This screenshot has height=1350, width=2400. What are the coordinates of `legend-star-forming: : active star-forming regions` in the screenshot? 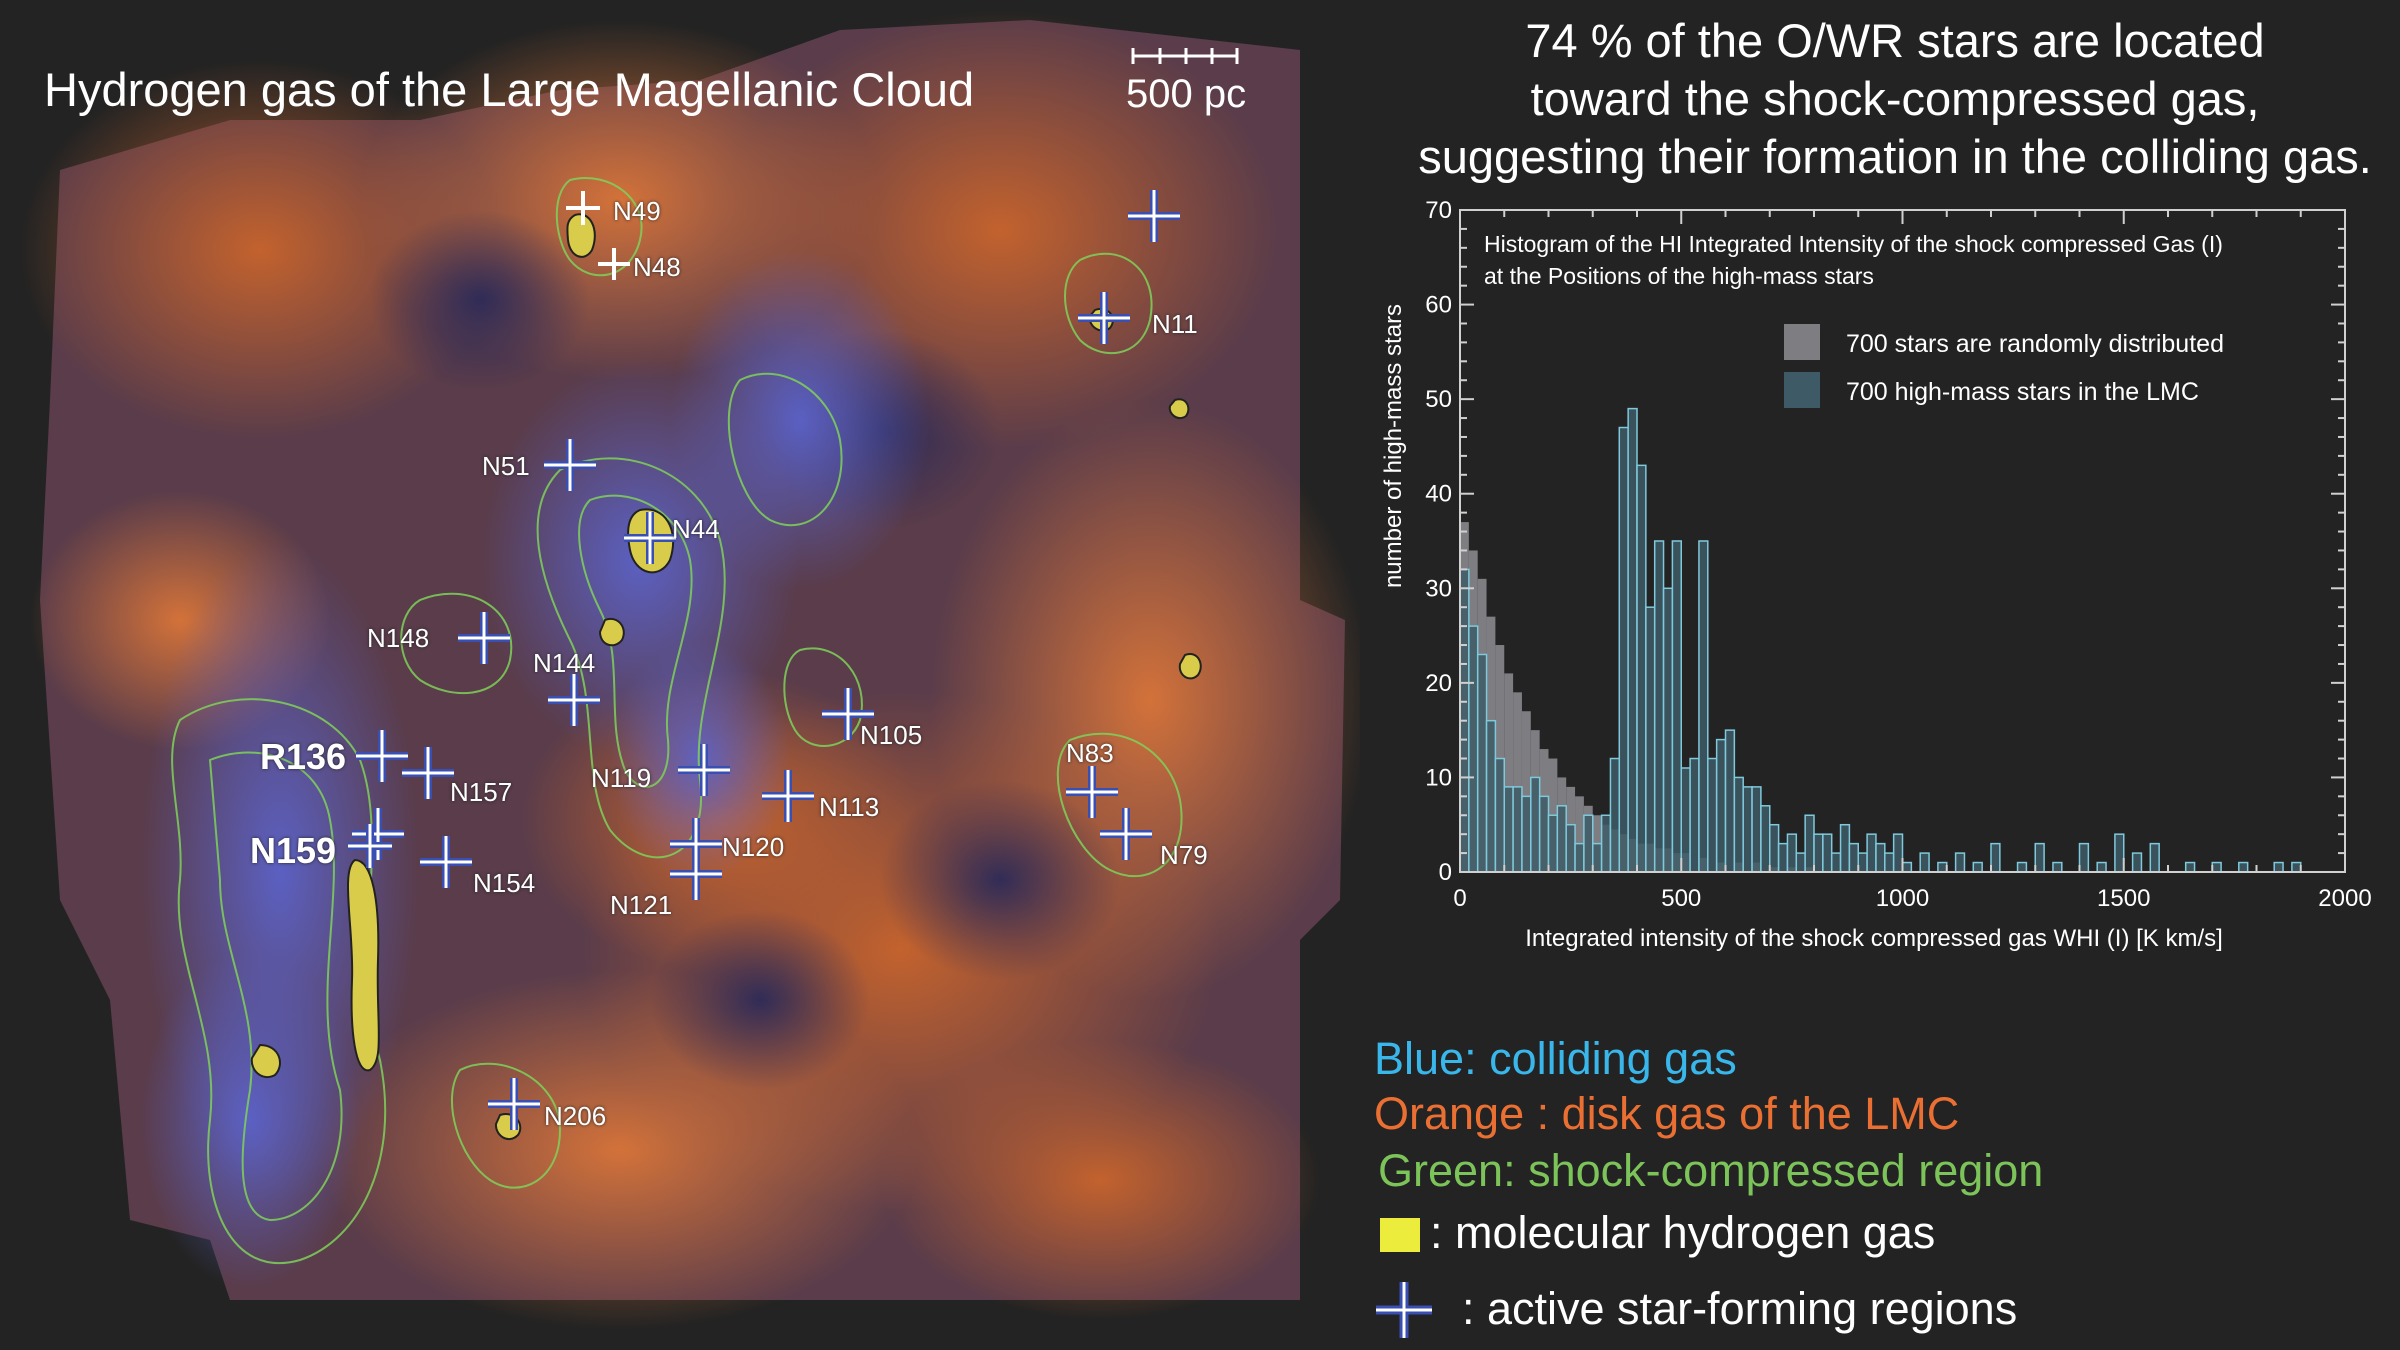 It's located at (1740, 1308).